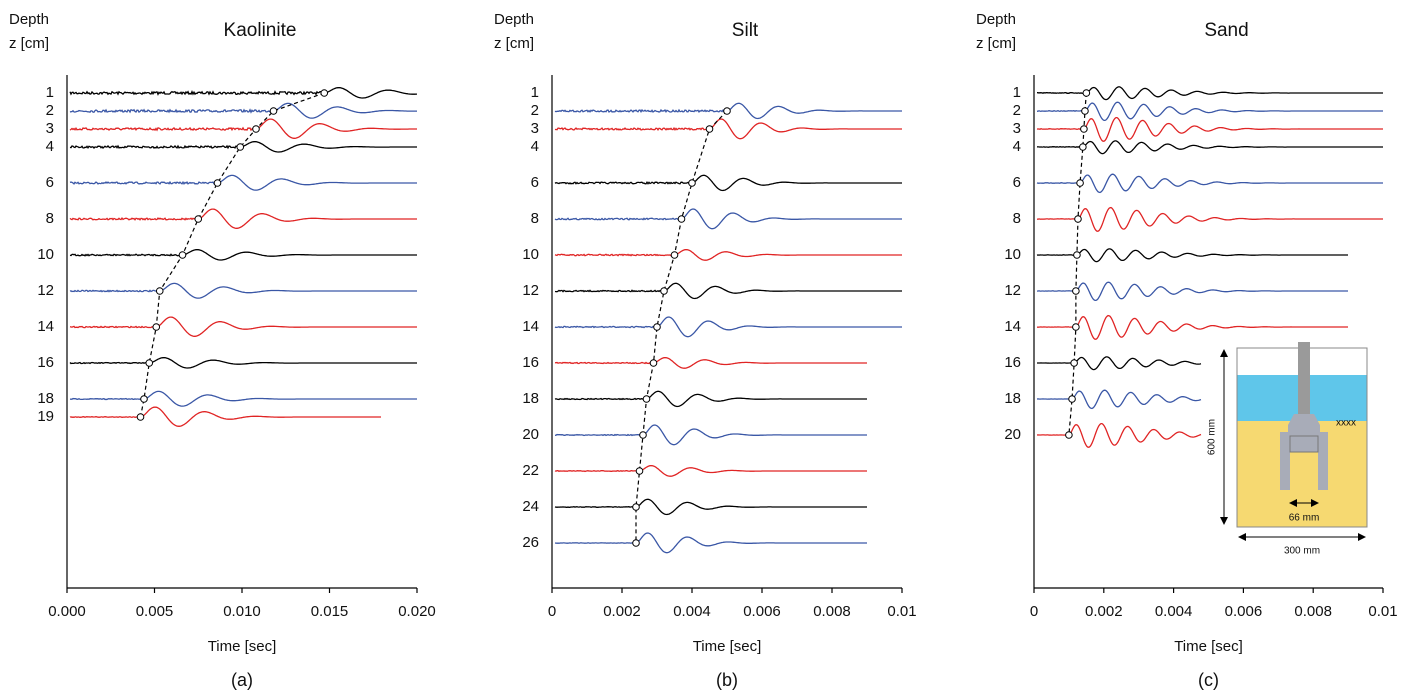 The image size is (1418, 694). Describe the element at coordinates (417, 611) in the screenshot. I see `x-tick-label: 0.020` at that location.